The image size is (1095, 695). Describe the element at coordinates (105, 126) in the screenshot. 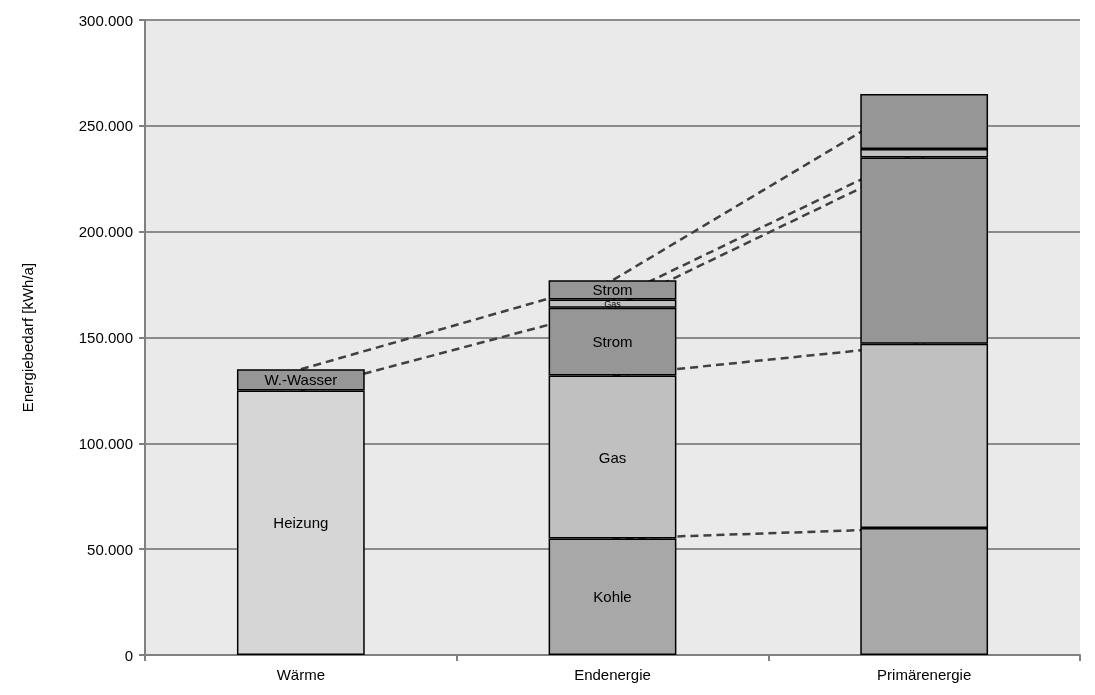

I see `y-tick-label: 250.000` at that location.